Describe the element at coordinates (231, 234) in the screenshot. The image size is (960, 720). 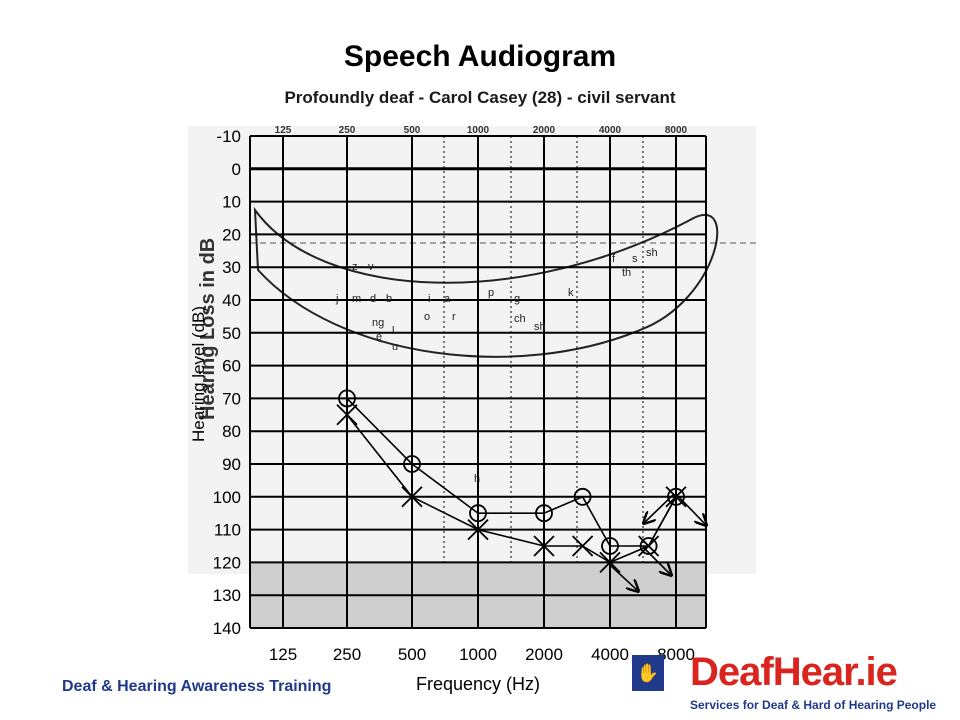
I see `y-tick-label: 20` at that location.